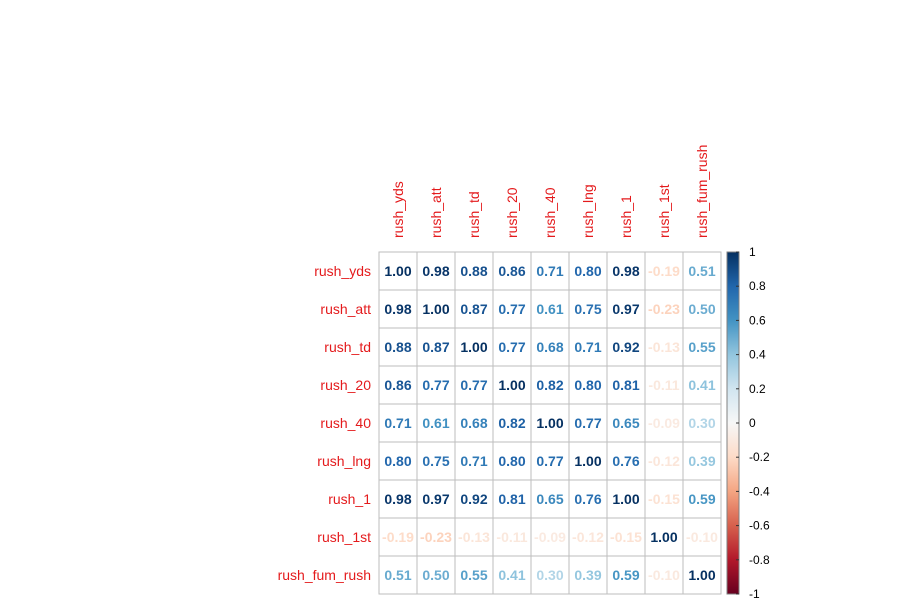  Describe the element at coordinates (345, 309) in the screenshot. I see `row-label: rush_att` at that location.